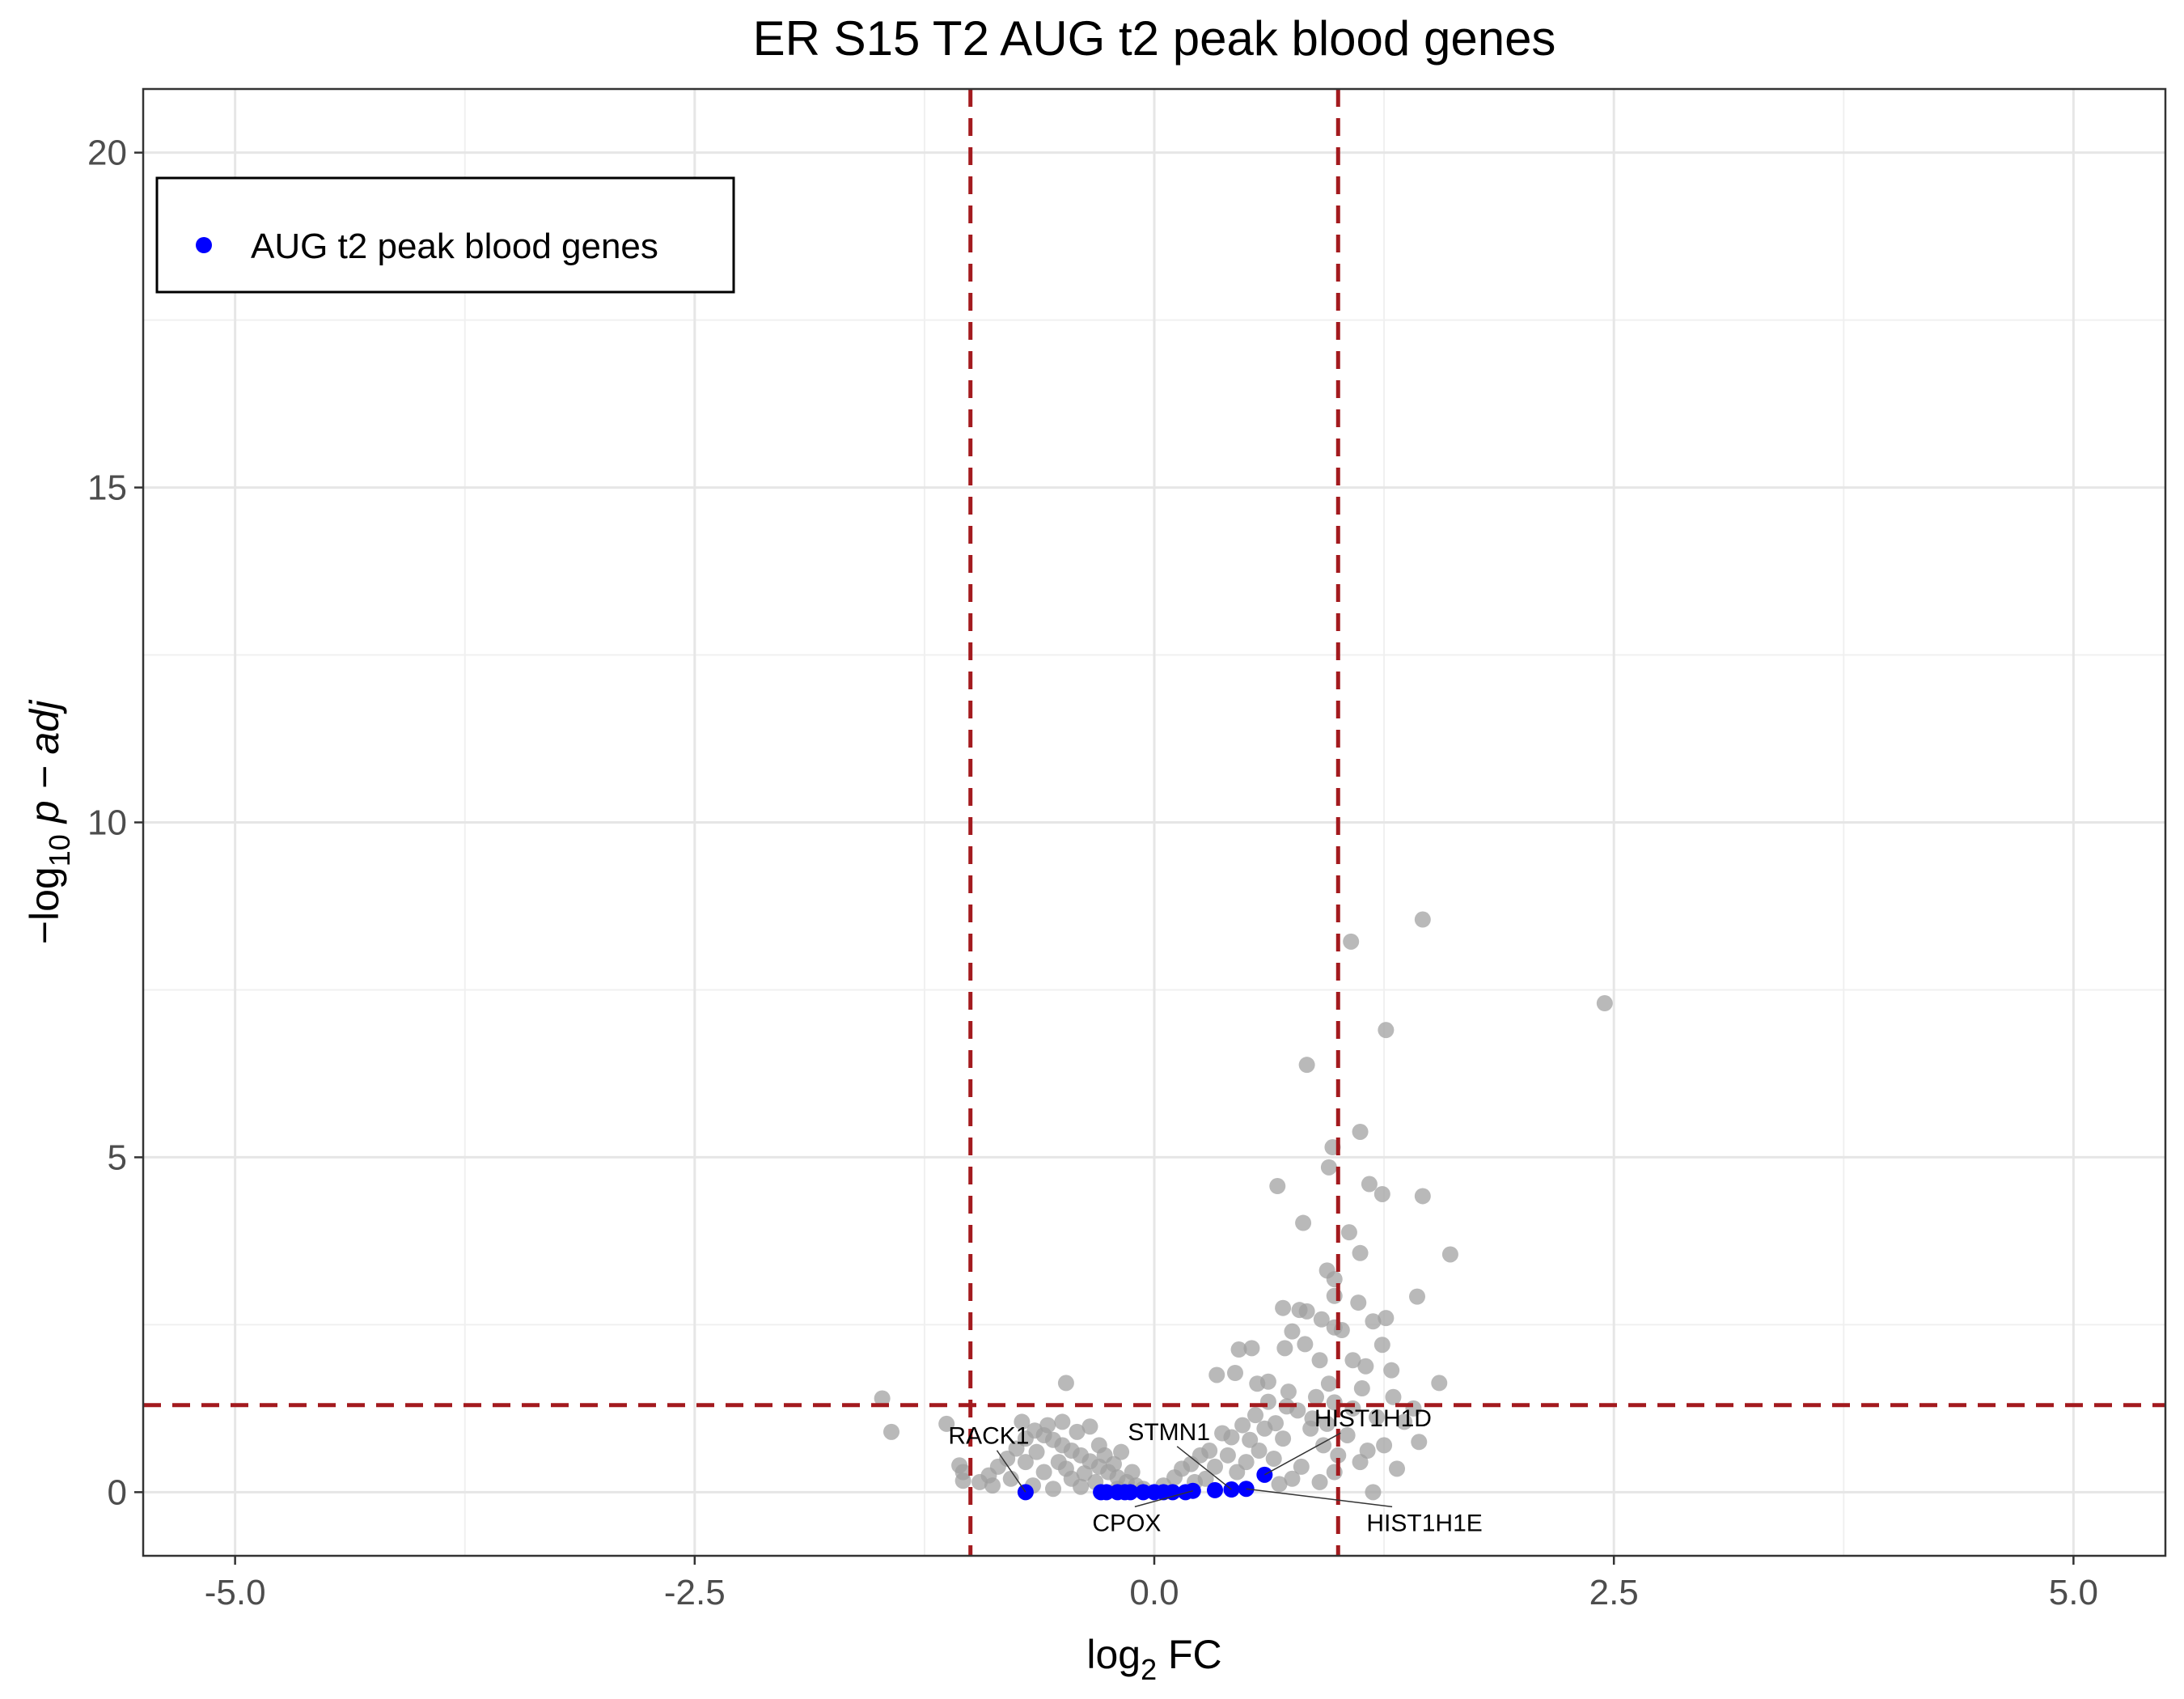  Describe the element at coordinates (204, 245) in the screenshot. I see `legend-key-dot` at that location.